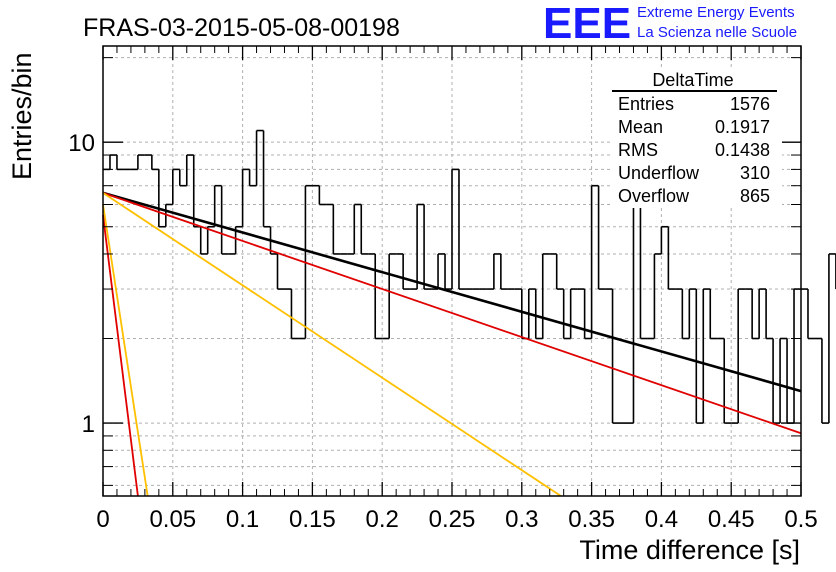  Describe the element at coordinates (755, 196) in the screenshot. I see `stats-row-value: 865` at that location.